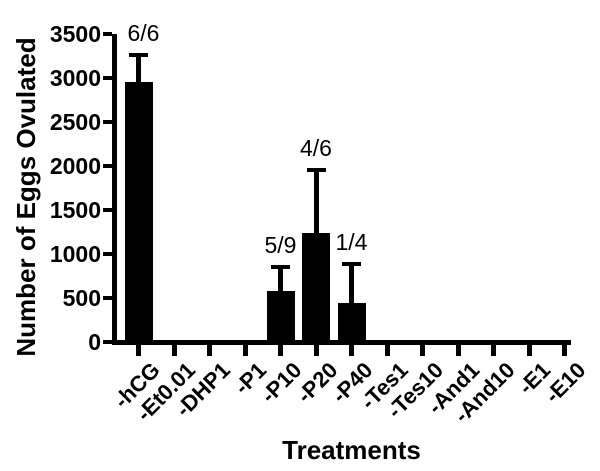  I want to click on y-tick-label: 3000, so click(75, 78).